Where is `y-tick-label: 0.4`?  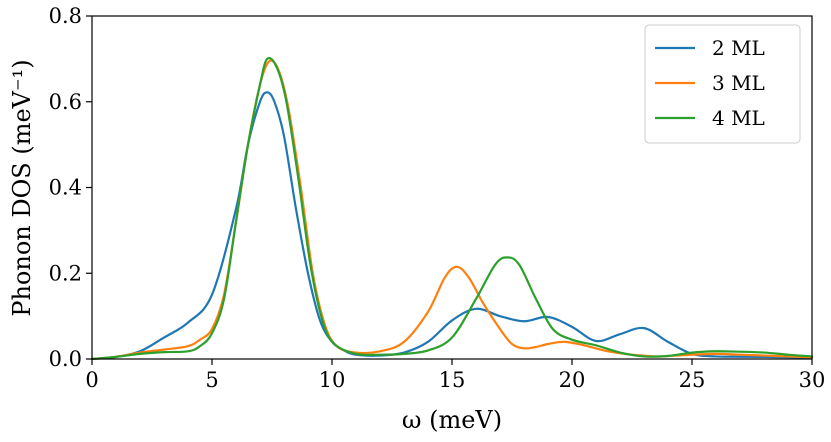 y-tick-label: 0.4 is located at coordinates (65, 188).